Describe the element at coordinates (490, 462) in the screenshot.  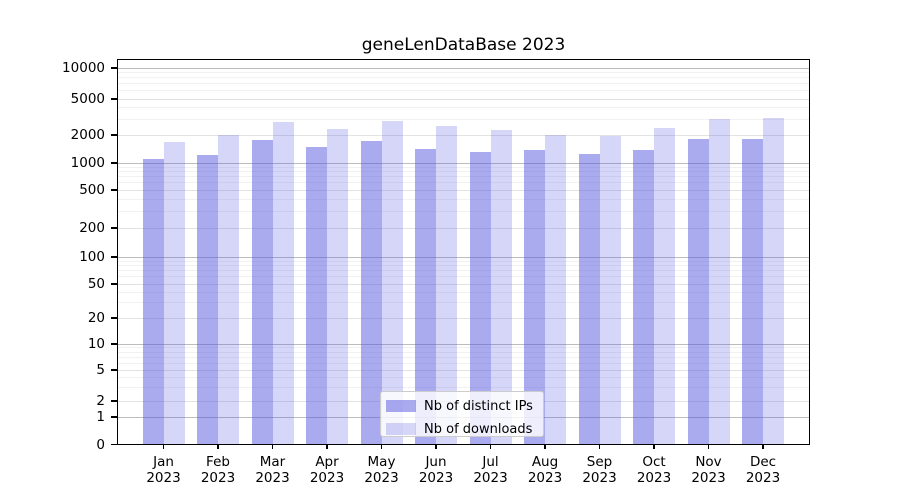
I see `x-label-month: Jul` at that location.